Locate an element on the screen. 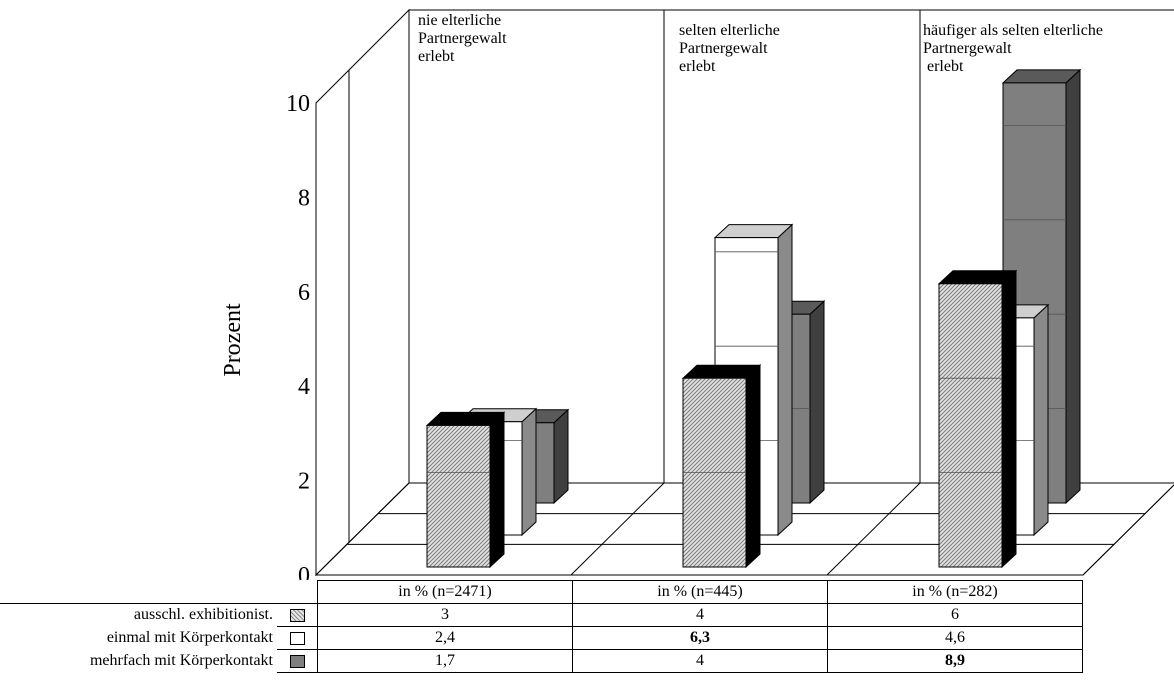 This screenshot has height=697, width=1174. data-label: 1,7 is located at coordinates (445, 660).